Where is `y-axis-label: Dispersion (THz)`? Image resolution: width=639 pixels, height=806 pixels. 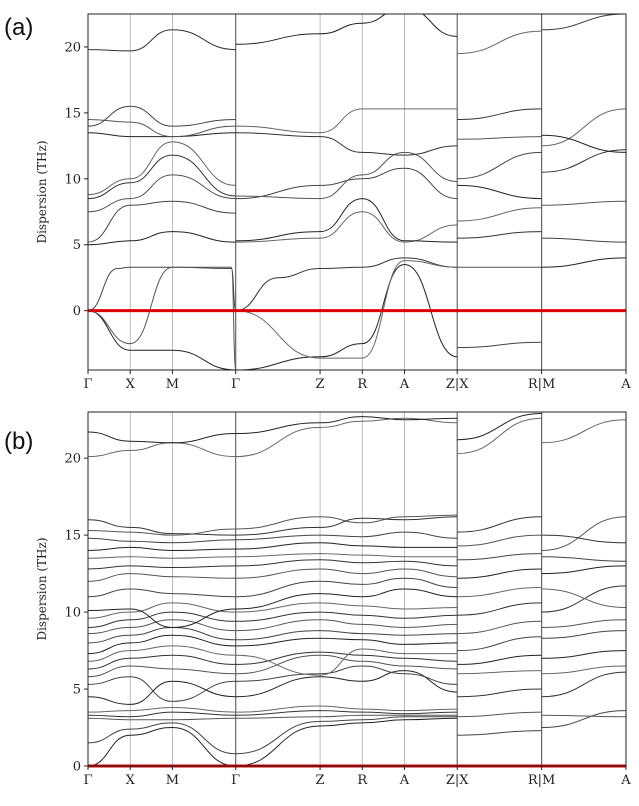 y-axis-label: Dispersion (THz) is located at coordinates (42, 191).